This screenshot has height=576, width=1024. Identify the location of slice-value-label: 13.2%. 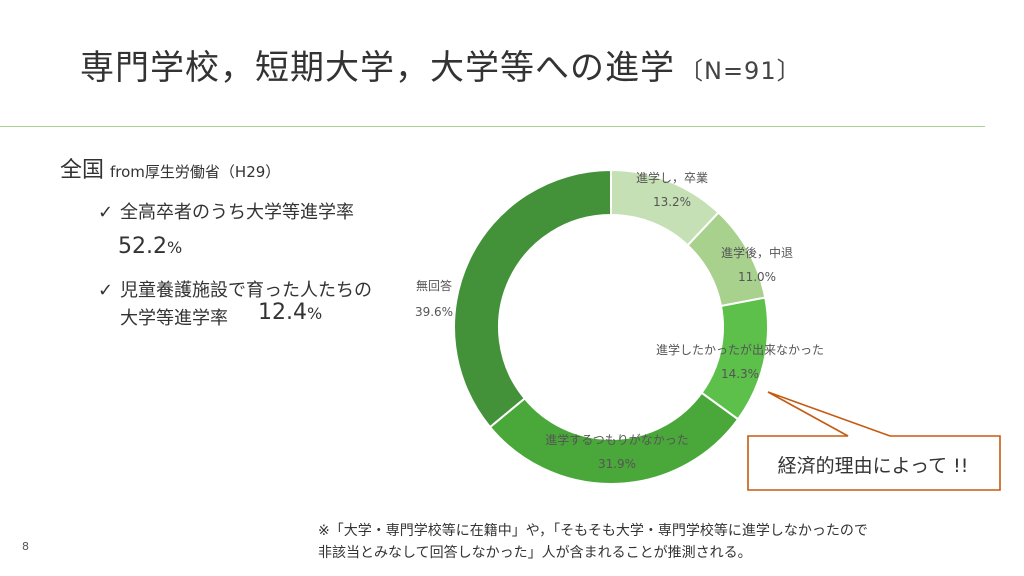
(672, 202).